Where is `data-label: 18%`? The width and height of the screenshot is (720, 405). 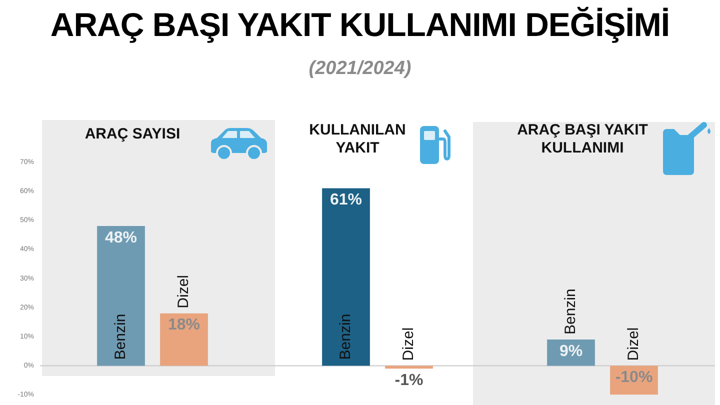 data-label: 18% is located at coordinates (184, 325).